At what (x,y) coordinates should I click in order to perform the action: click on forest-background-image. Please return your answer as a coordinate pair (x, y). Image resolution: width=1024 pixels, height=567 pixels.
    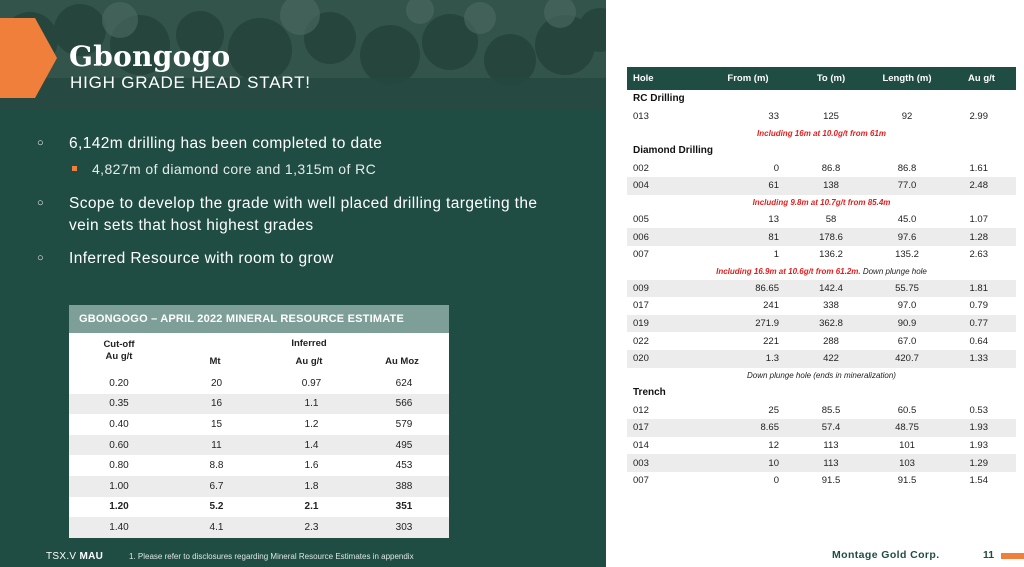
    Looking at the image, I should click on (303, 55).